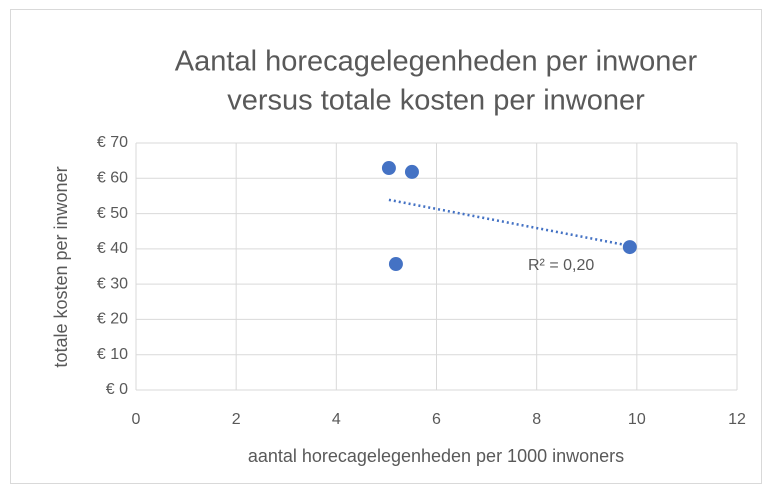 The width and height of the screenshot is (770, 492). I want to click on y-tick-label: € 50, so click(112, 213).